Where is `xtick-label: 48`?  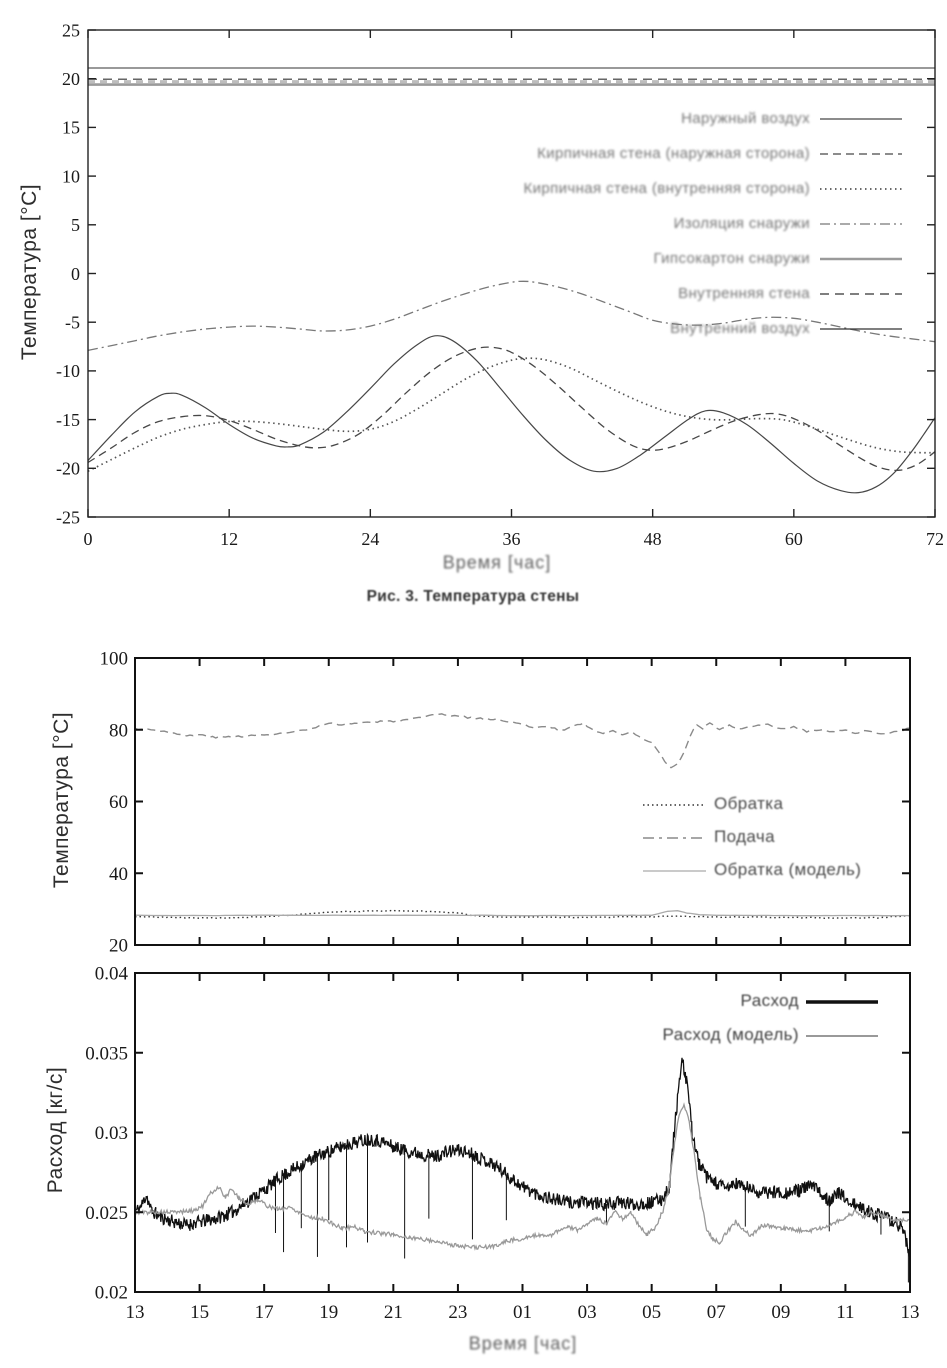 xtick-label: 48 is located at coordinates (653, 539).